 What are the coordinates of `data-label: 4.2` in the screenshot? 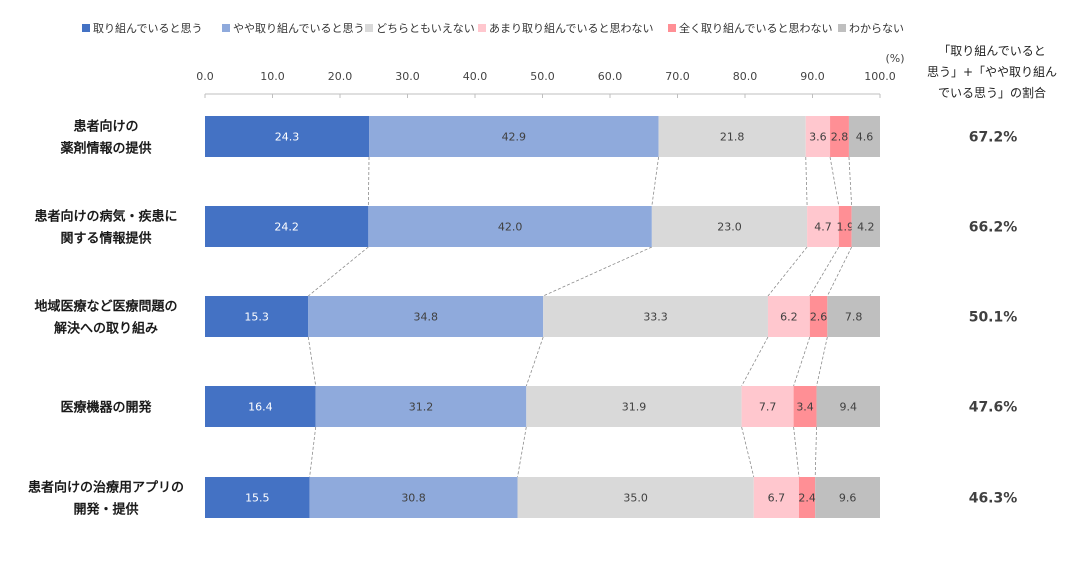 It's located at (866, 227).